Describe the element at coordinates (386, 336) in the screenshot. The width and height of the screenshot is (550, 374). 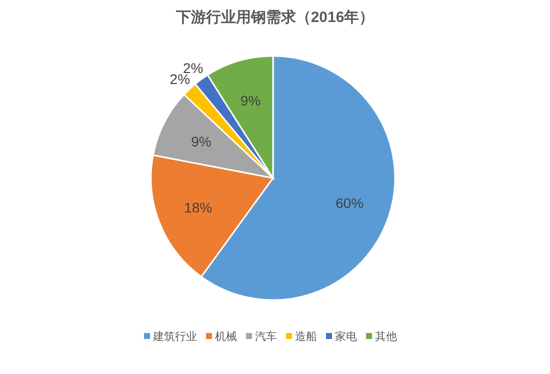
I see `legend-label: 其他` at that location.